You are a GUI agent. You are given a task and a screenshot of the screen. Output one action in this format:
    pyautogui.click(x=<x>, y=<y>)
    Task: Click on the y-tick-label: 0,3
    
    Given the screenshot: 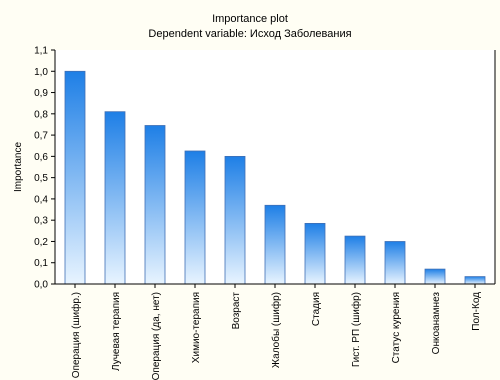 What is the action you would take?
    pyautogui.click(x=41, y=221)
    